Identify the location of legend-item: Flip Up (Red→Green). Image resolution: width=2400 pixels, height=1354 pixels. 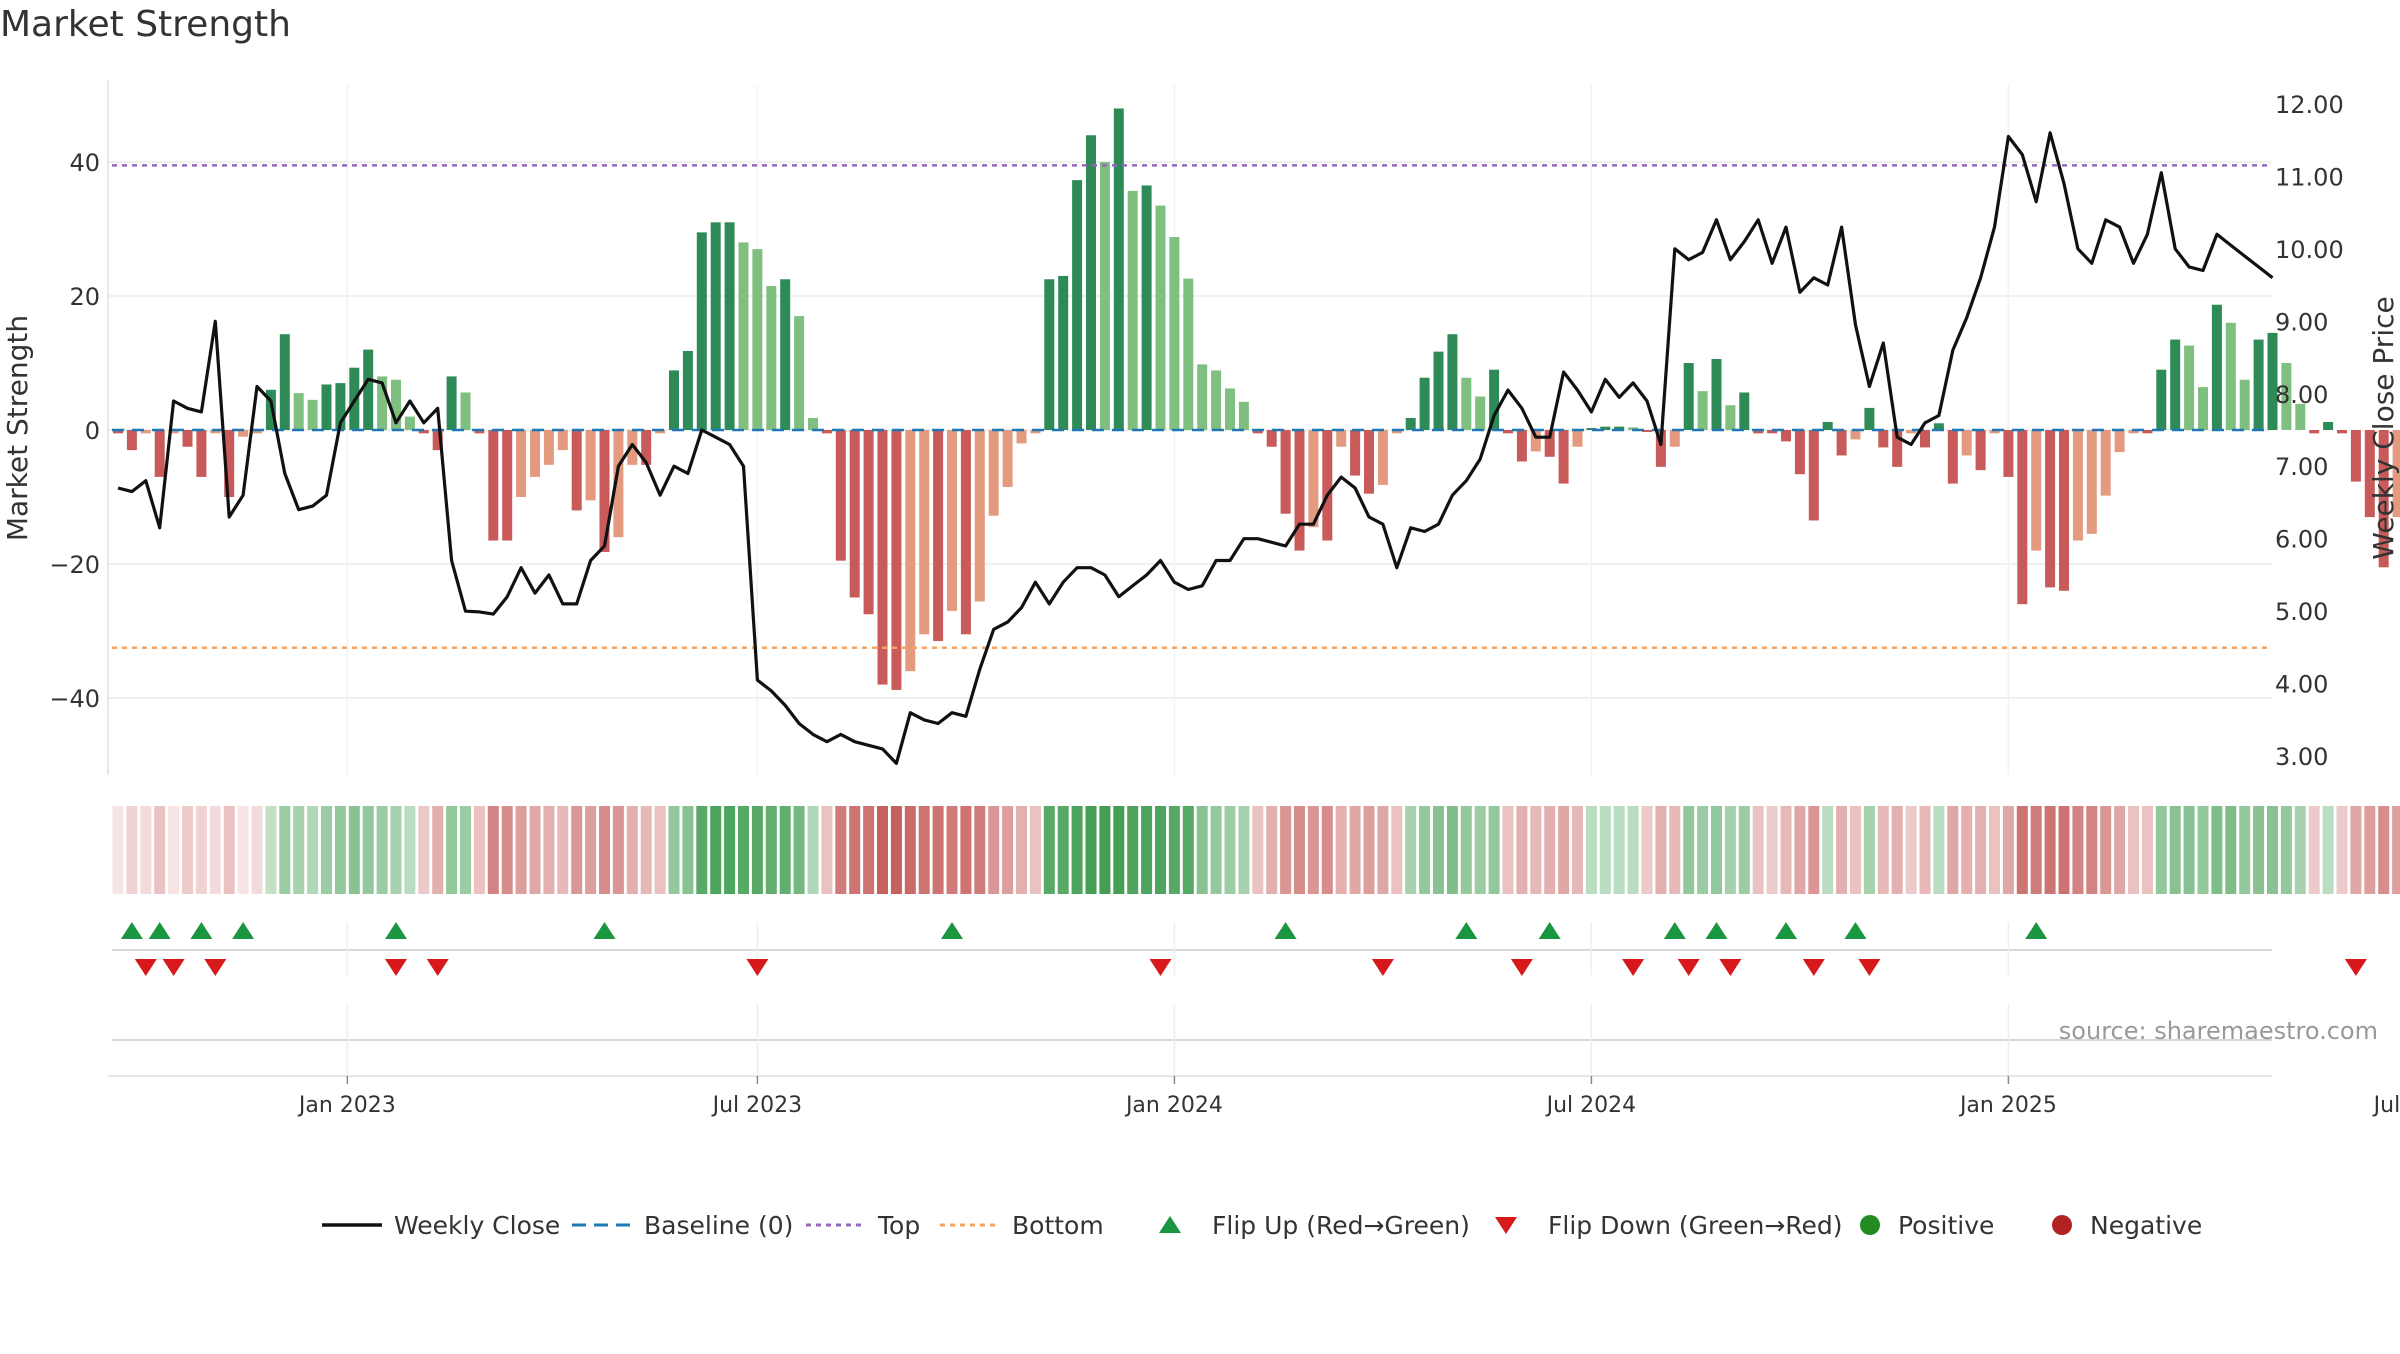
(1314, 1225).